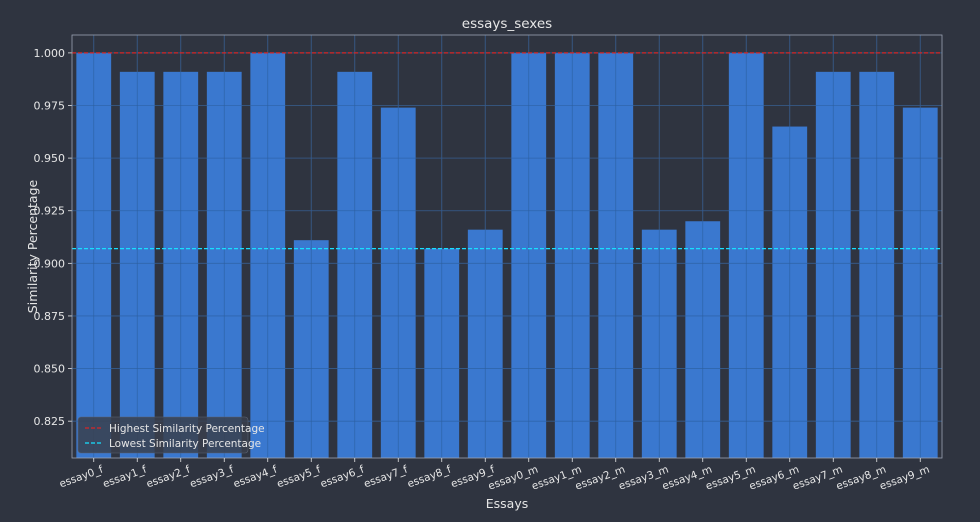 Image resolution: width=980 pixels, height=522 pixels. What do you see at coordinates (50, 53) in the screenshot?
I see `y-tick-label: 1.000` at bounding box center [50, 53].